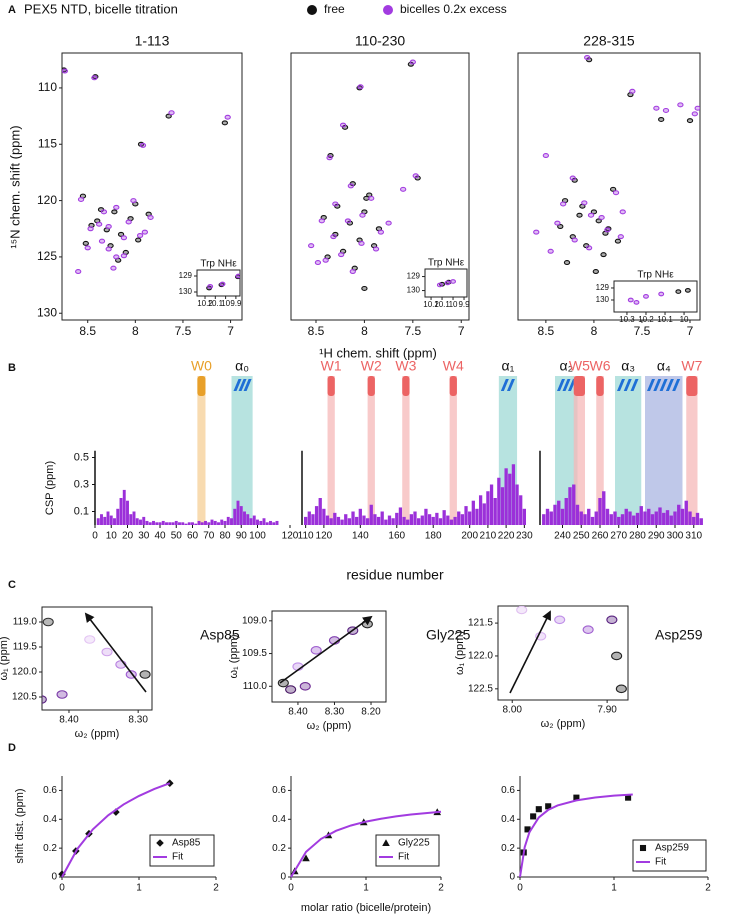 This screenshot has height=919, width=734. I want to click on y-tick-label: 0.6, so click(508, 790).